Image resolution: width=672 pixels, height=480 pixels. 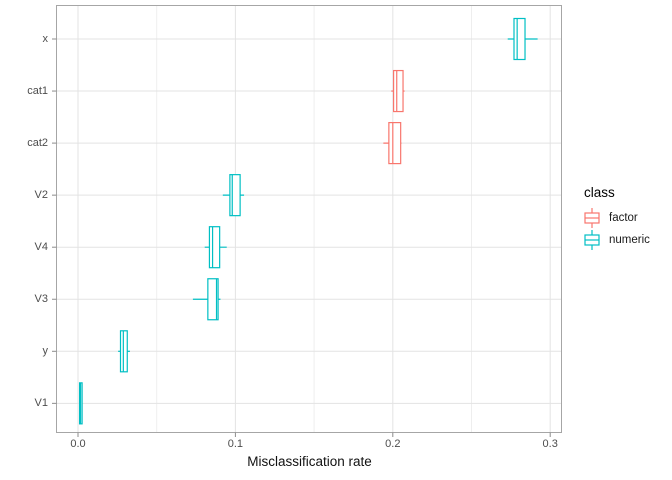 What do you see at coordinates (37, 91) in the screenshot?
I see `y-axis-label-cat1: cat1` at bounding box center [37, 91].